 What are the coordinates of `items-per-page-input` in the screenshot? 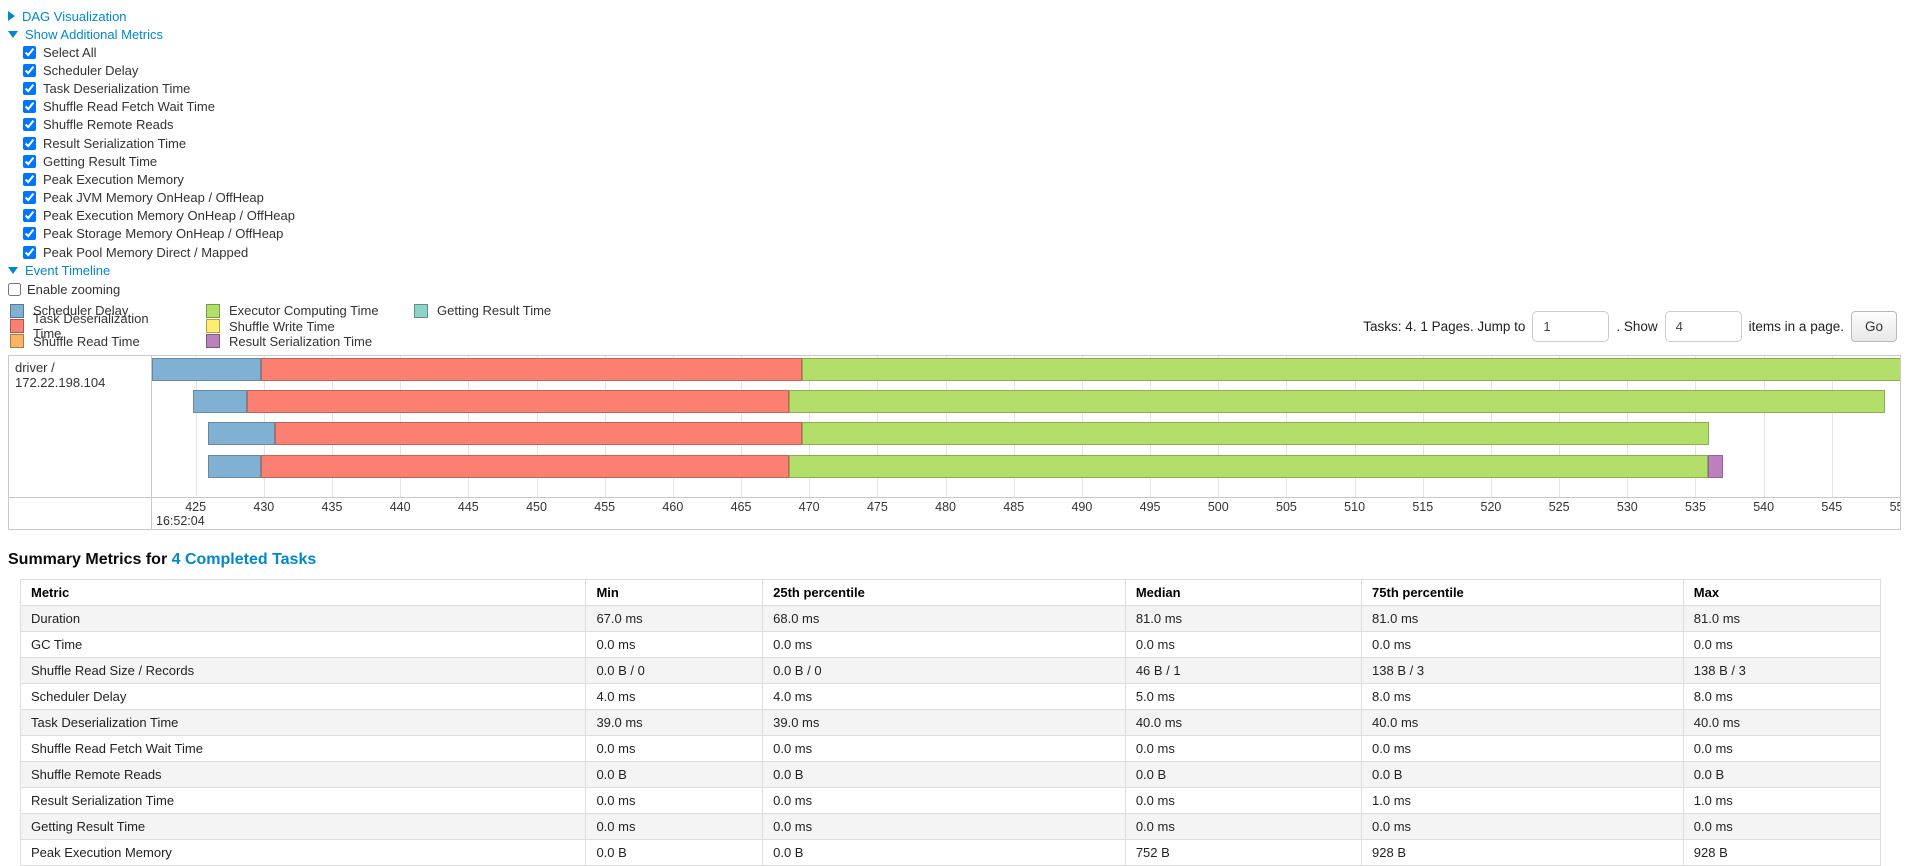 It's located at (1703, 326).